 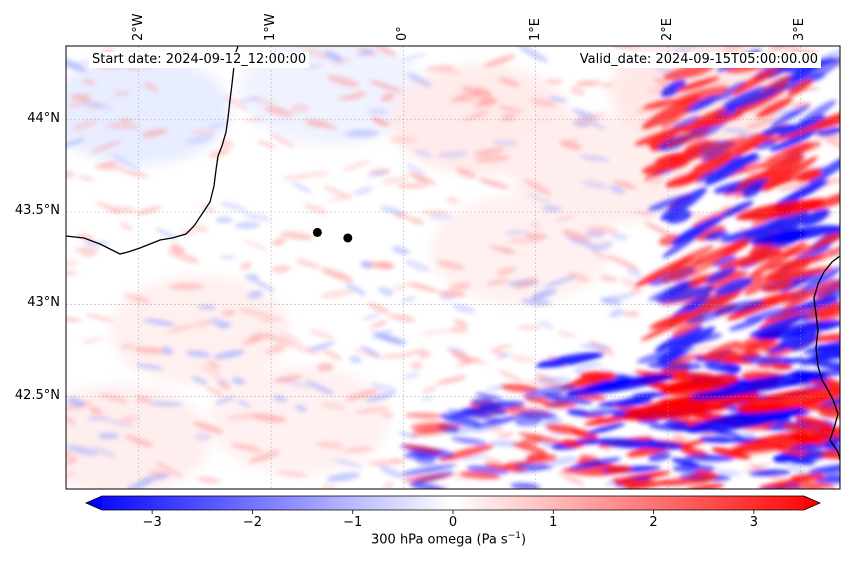 I want to click on colorbar-tick-label: 0, so click(x=453, y=522).